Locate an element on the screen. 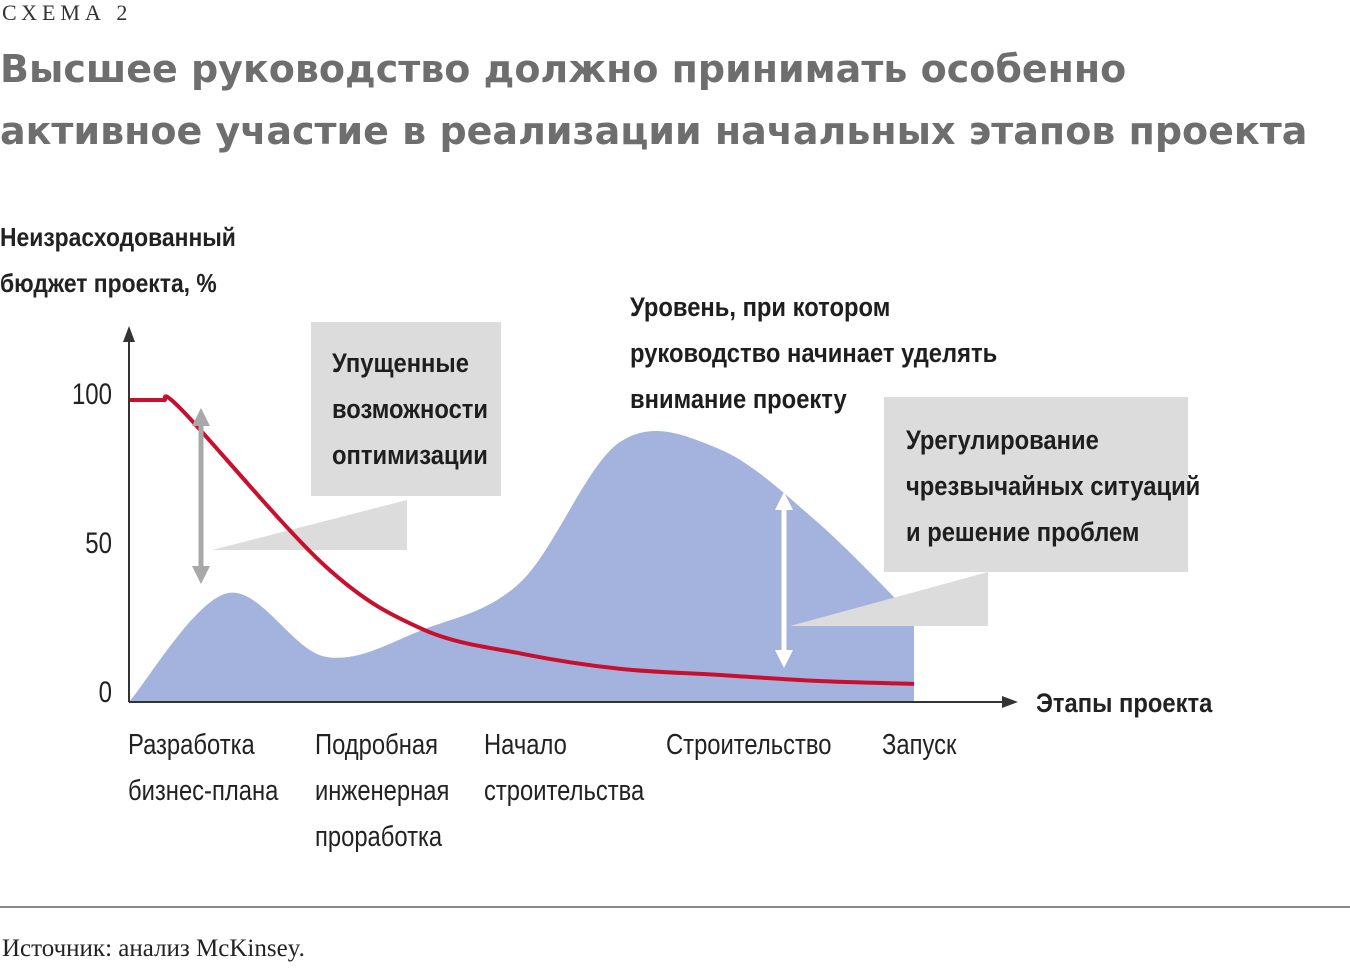 Image resolution: width=1350 pixels, height=969 pixels. level-label-line-1: Уровень, при котором is located at coordinates (760, 307).